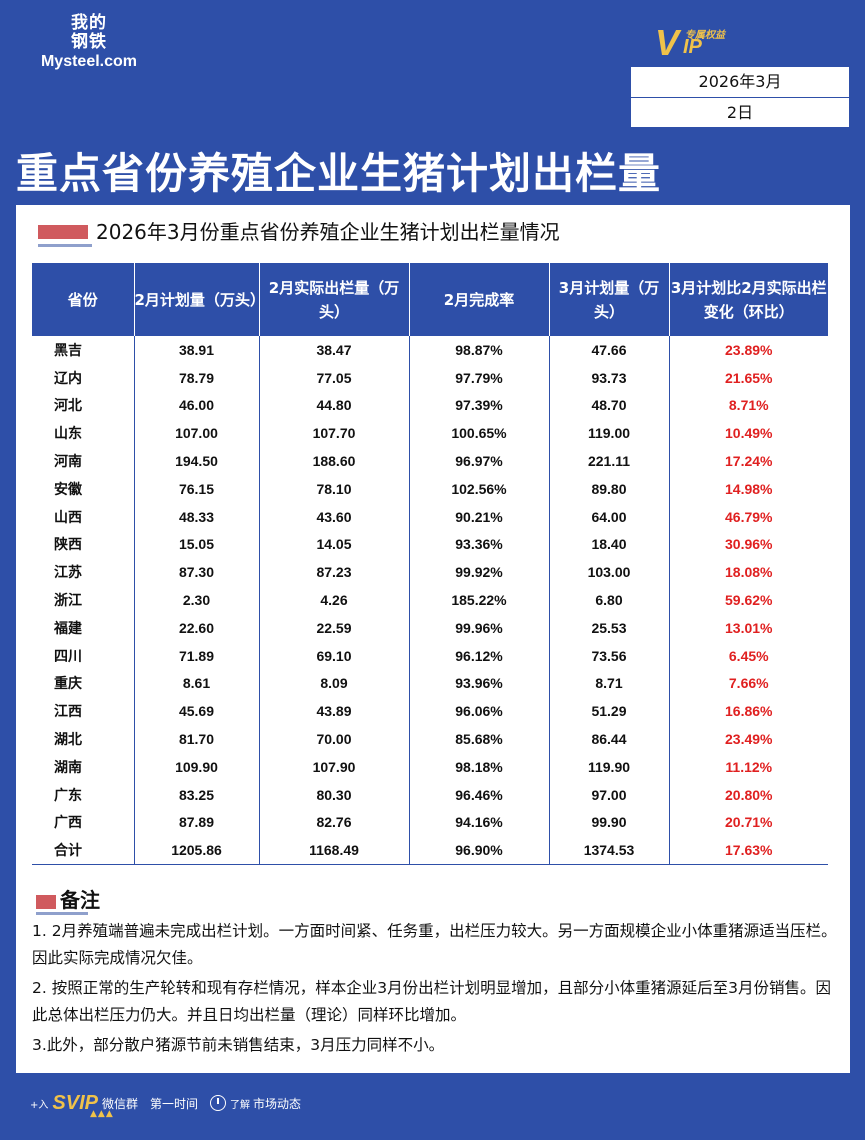 The image size is (865, 1140). Describe the element at coordinates (89, 61) in the screenshot. I see `logo-en: Mysteel.com` at that location.